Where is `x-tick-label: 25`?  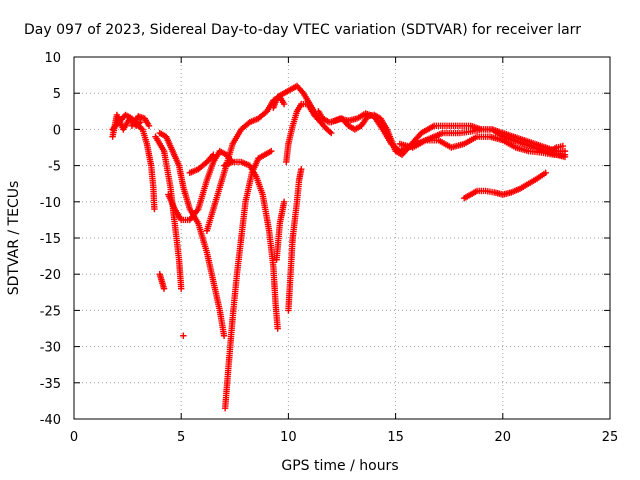
x-tick-label: 25 is located at coordinates (610, 437).